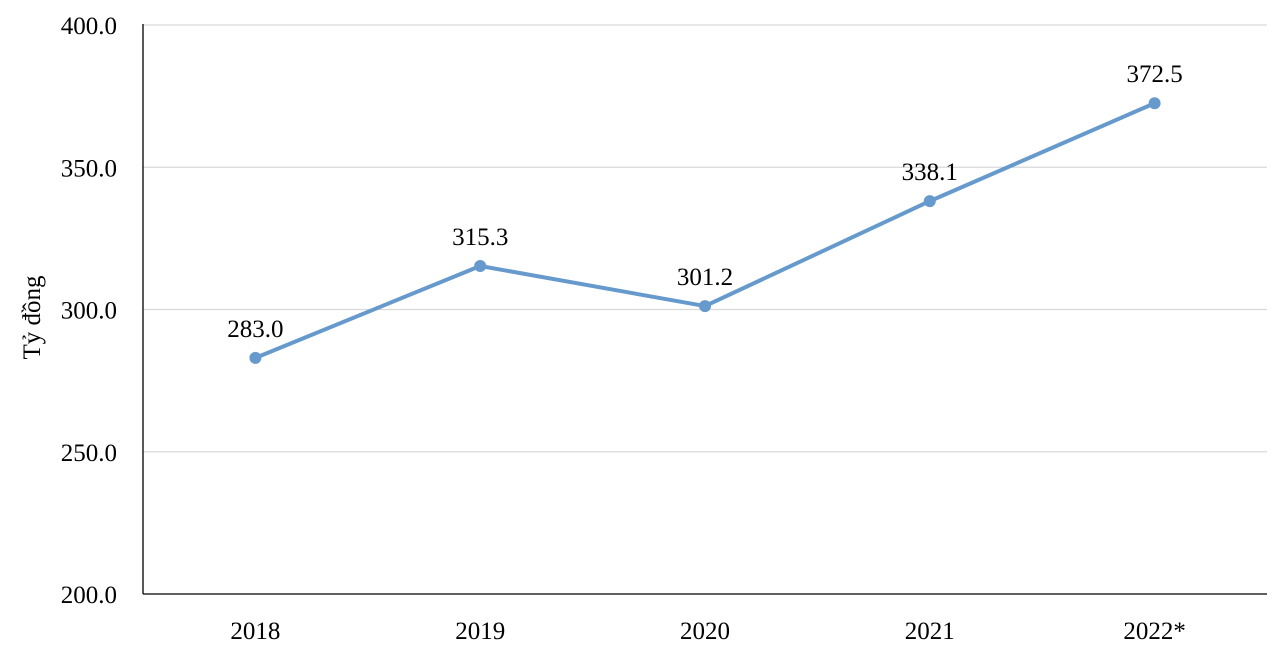 The image size is (1277, 654). What do you see at coordinates (89, 168) in the screenshot?
I see `y-tick-label: 350.0` at bounding box center [89, 168].